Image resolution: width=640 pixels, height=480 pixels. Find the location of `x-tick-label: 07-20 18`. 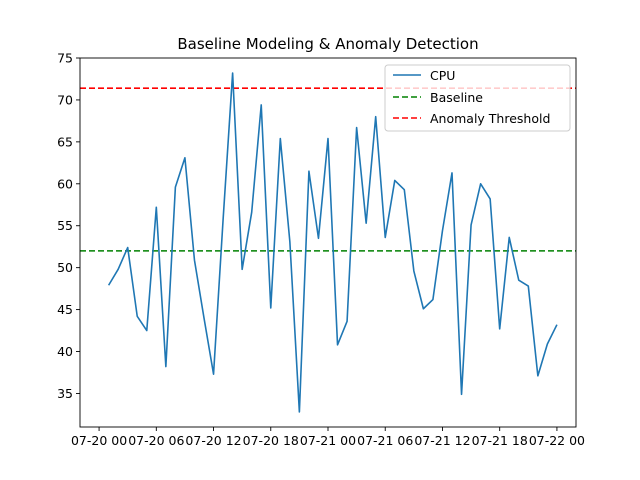

x-tick-label: 07-20 18 is located at coordinates (271, 440).